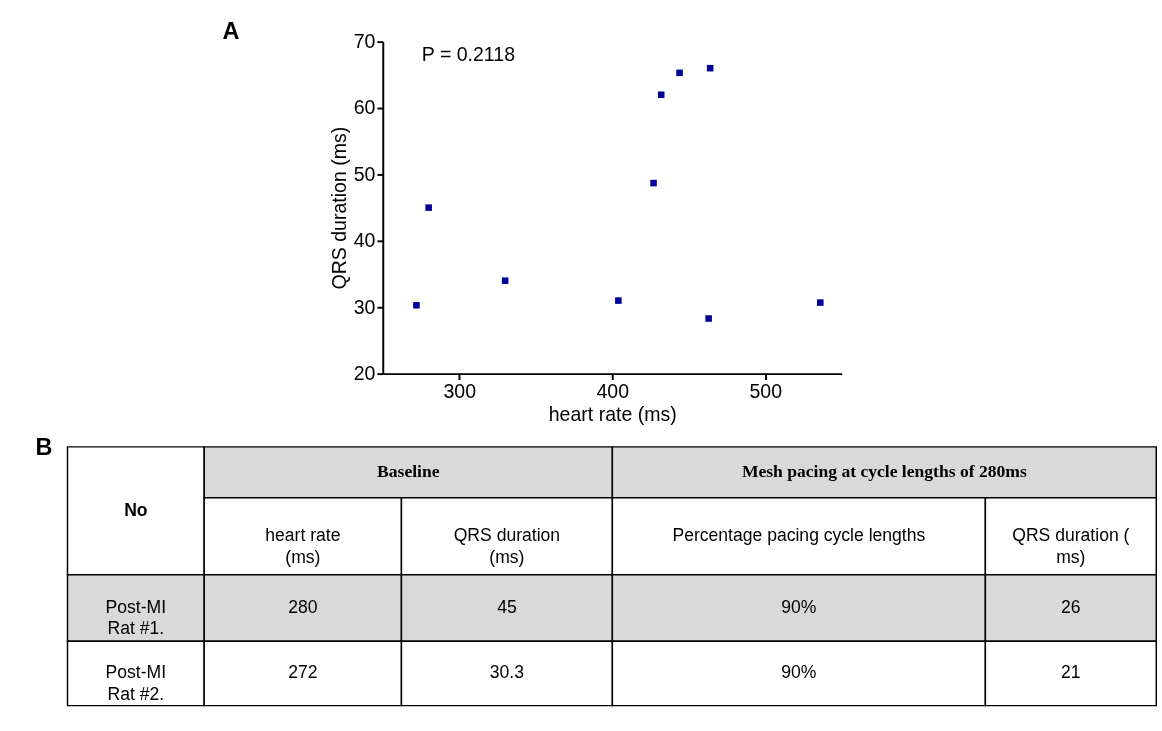 This screenshot has height=731, width=1162. Describe the element at coordinates (507, 606) in the screenshot. I see `text: 45` at that location.